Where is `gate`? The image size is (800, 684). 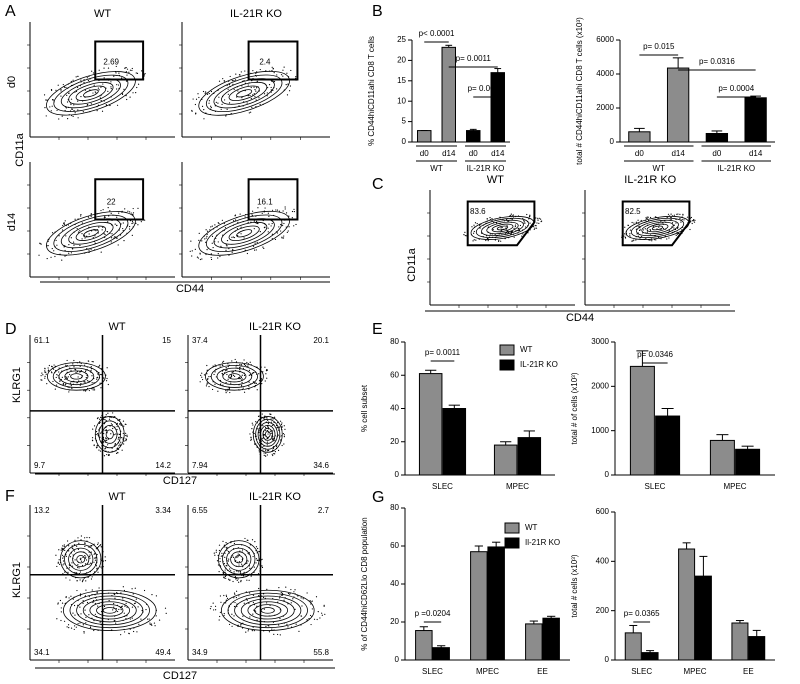 gate is located at coordinates (273, 60).